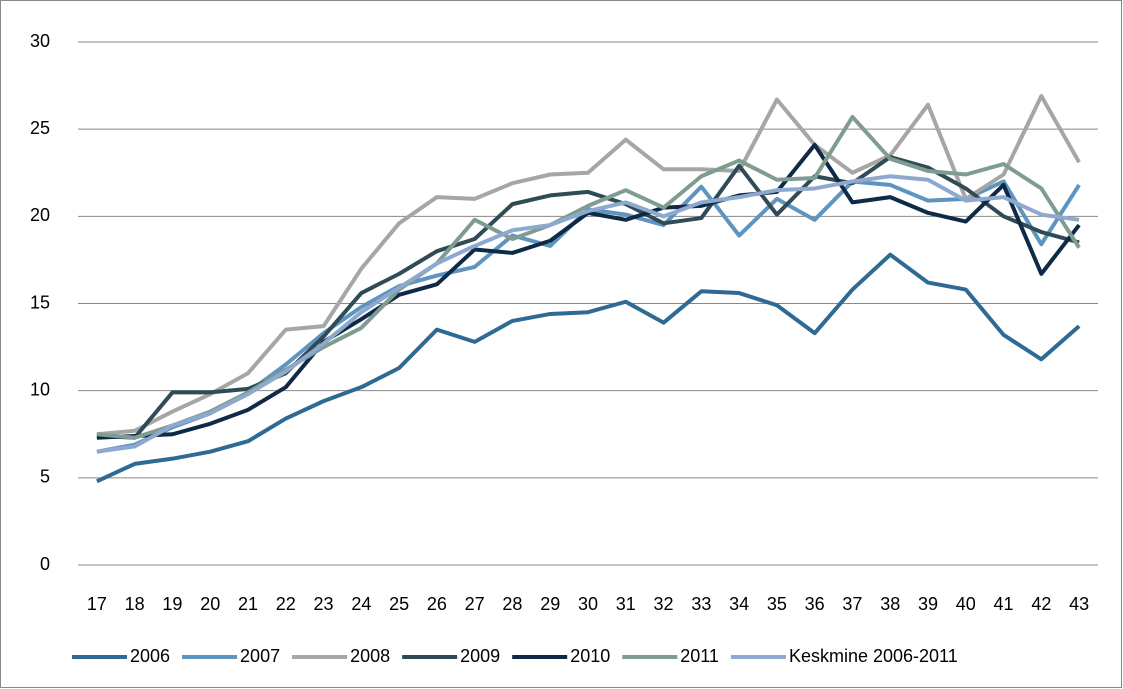 This screenshot has height=689, width=1123. Describe the element at coordinates (40, 215) in the screenshot. I see `y-tick-label: 20` at that location.